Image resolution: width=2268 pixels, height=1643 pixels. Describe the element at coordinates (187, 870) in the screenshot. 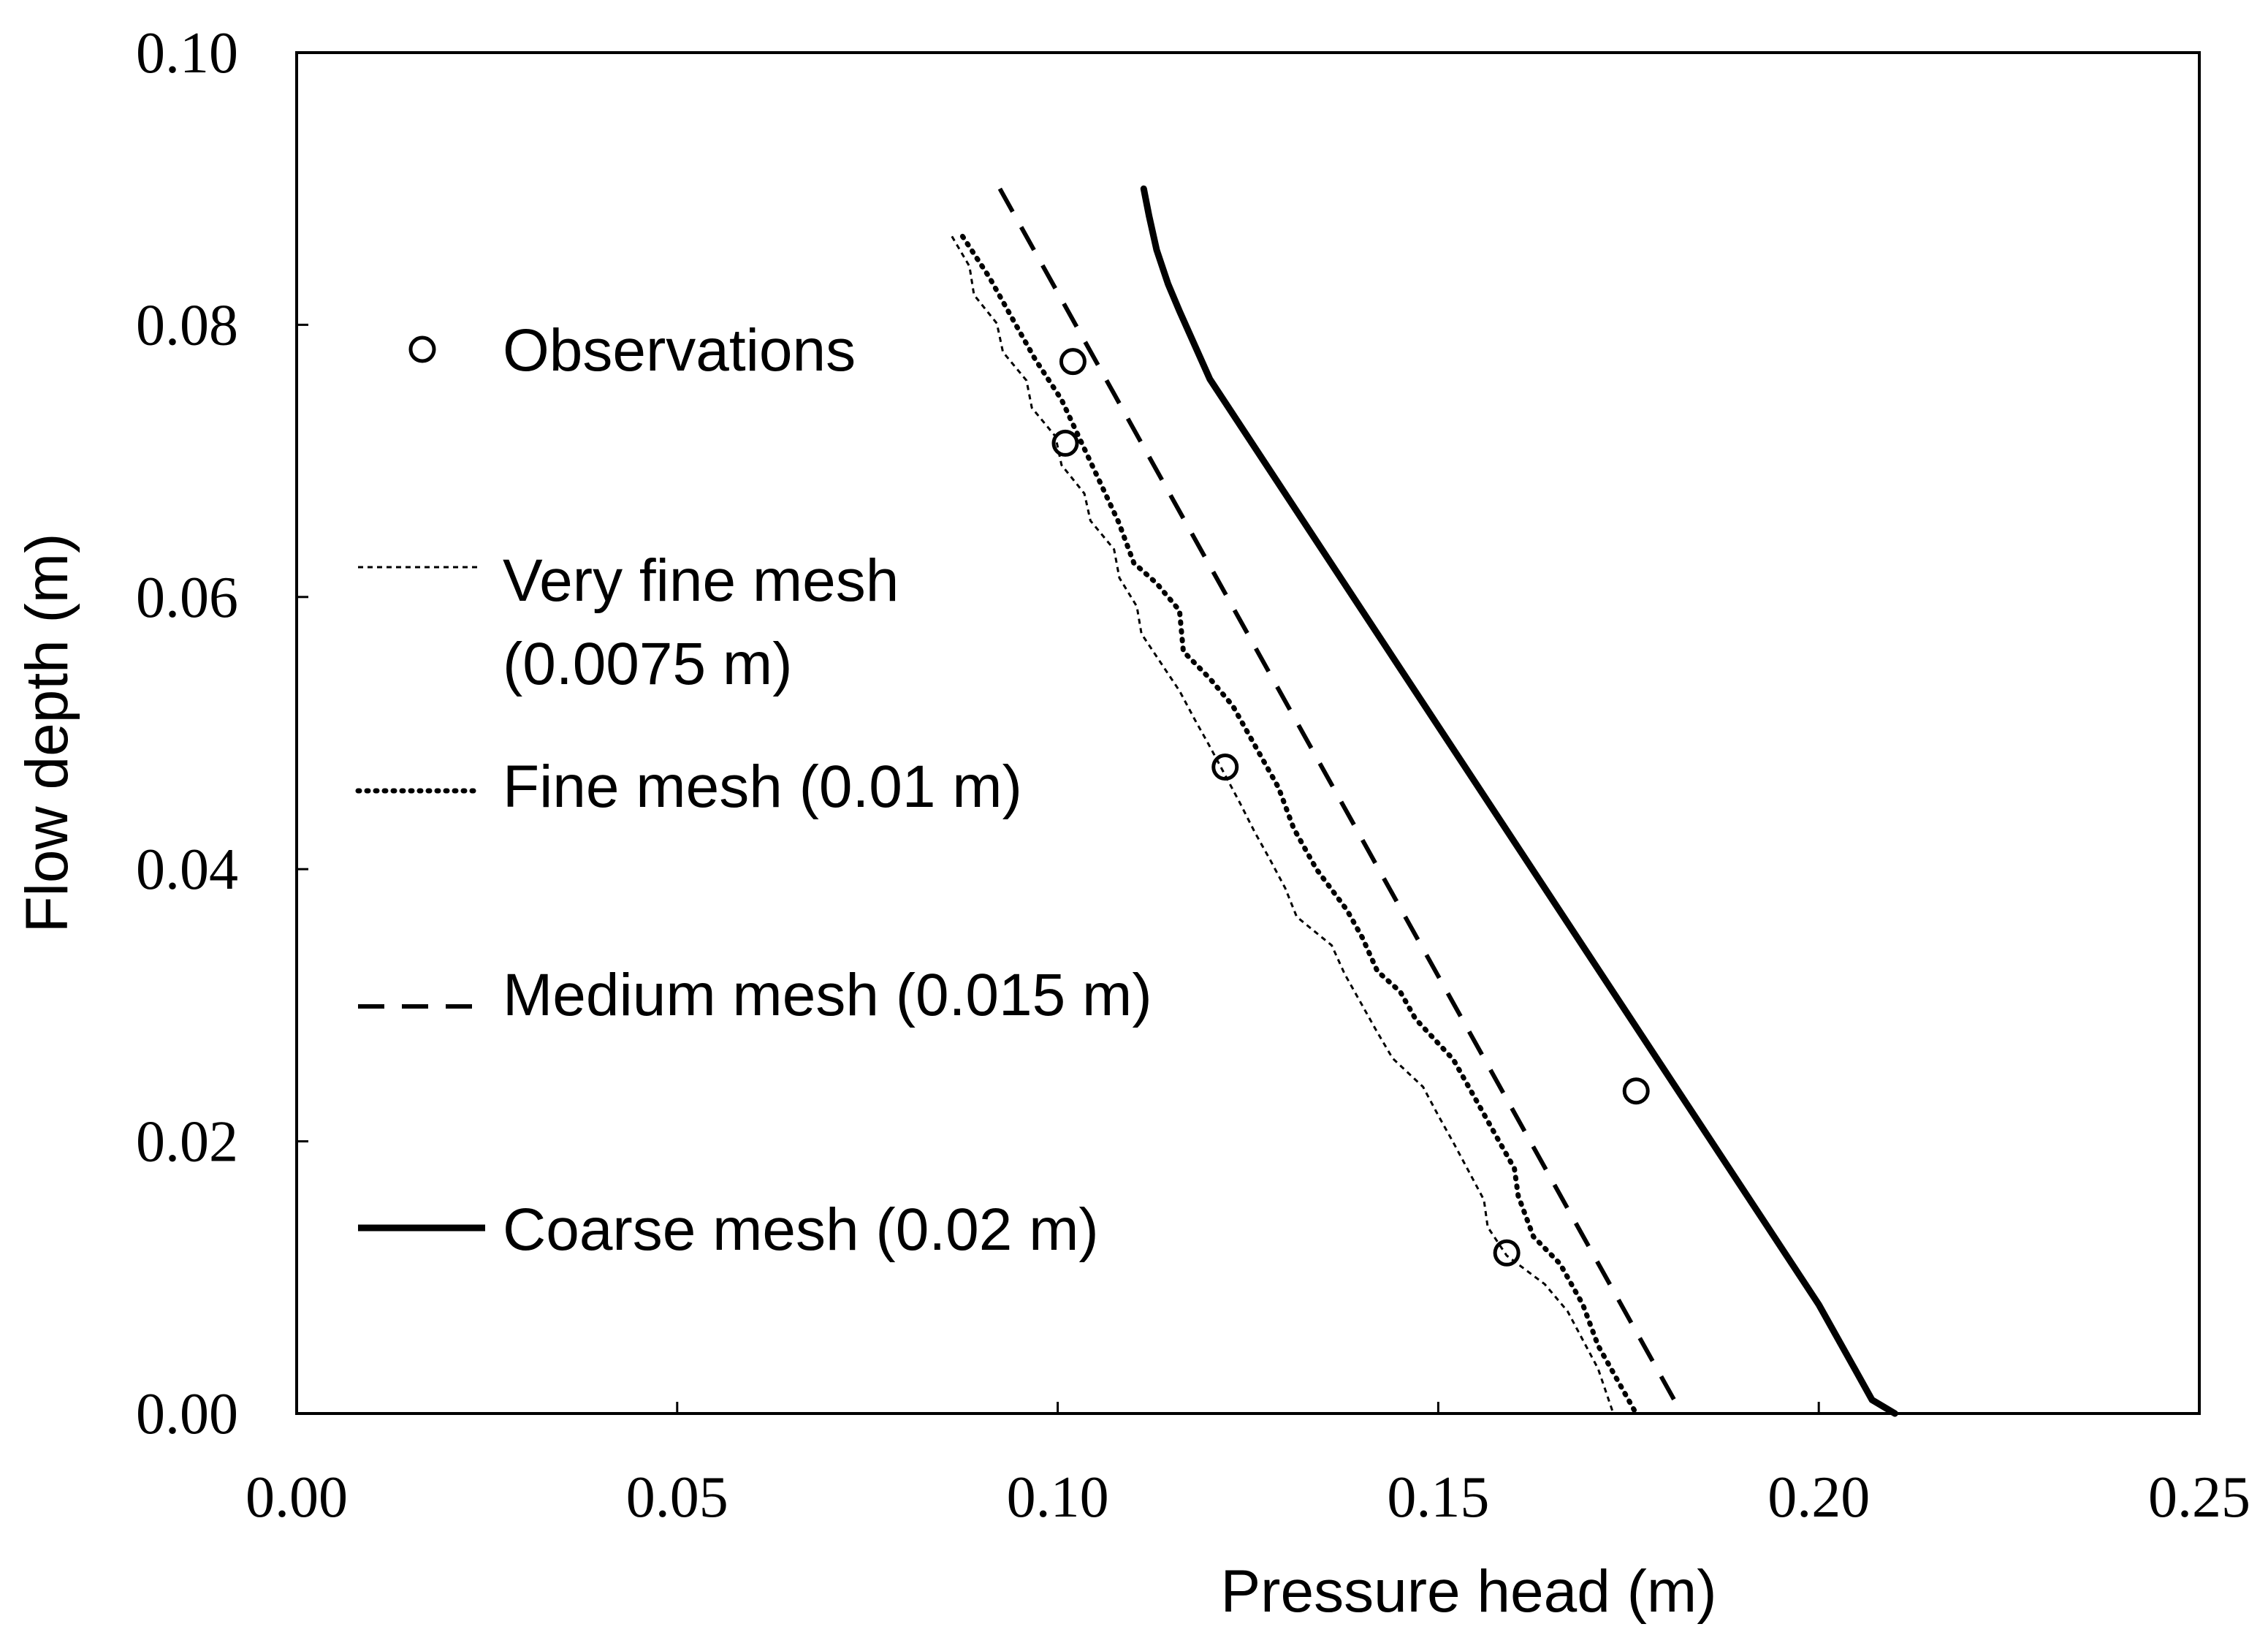

I see `y-tick-label-3: 0.04` at that location.